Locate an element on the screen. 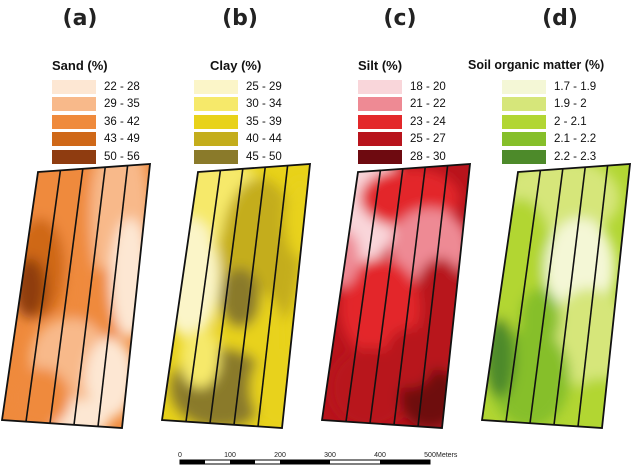 The image size is (640, 475). legend-range: 28 - 30 is located at coordinates (428, 156).